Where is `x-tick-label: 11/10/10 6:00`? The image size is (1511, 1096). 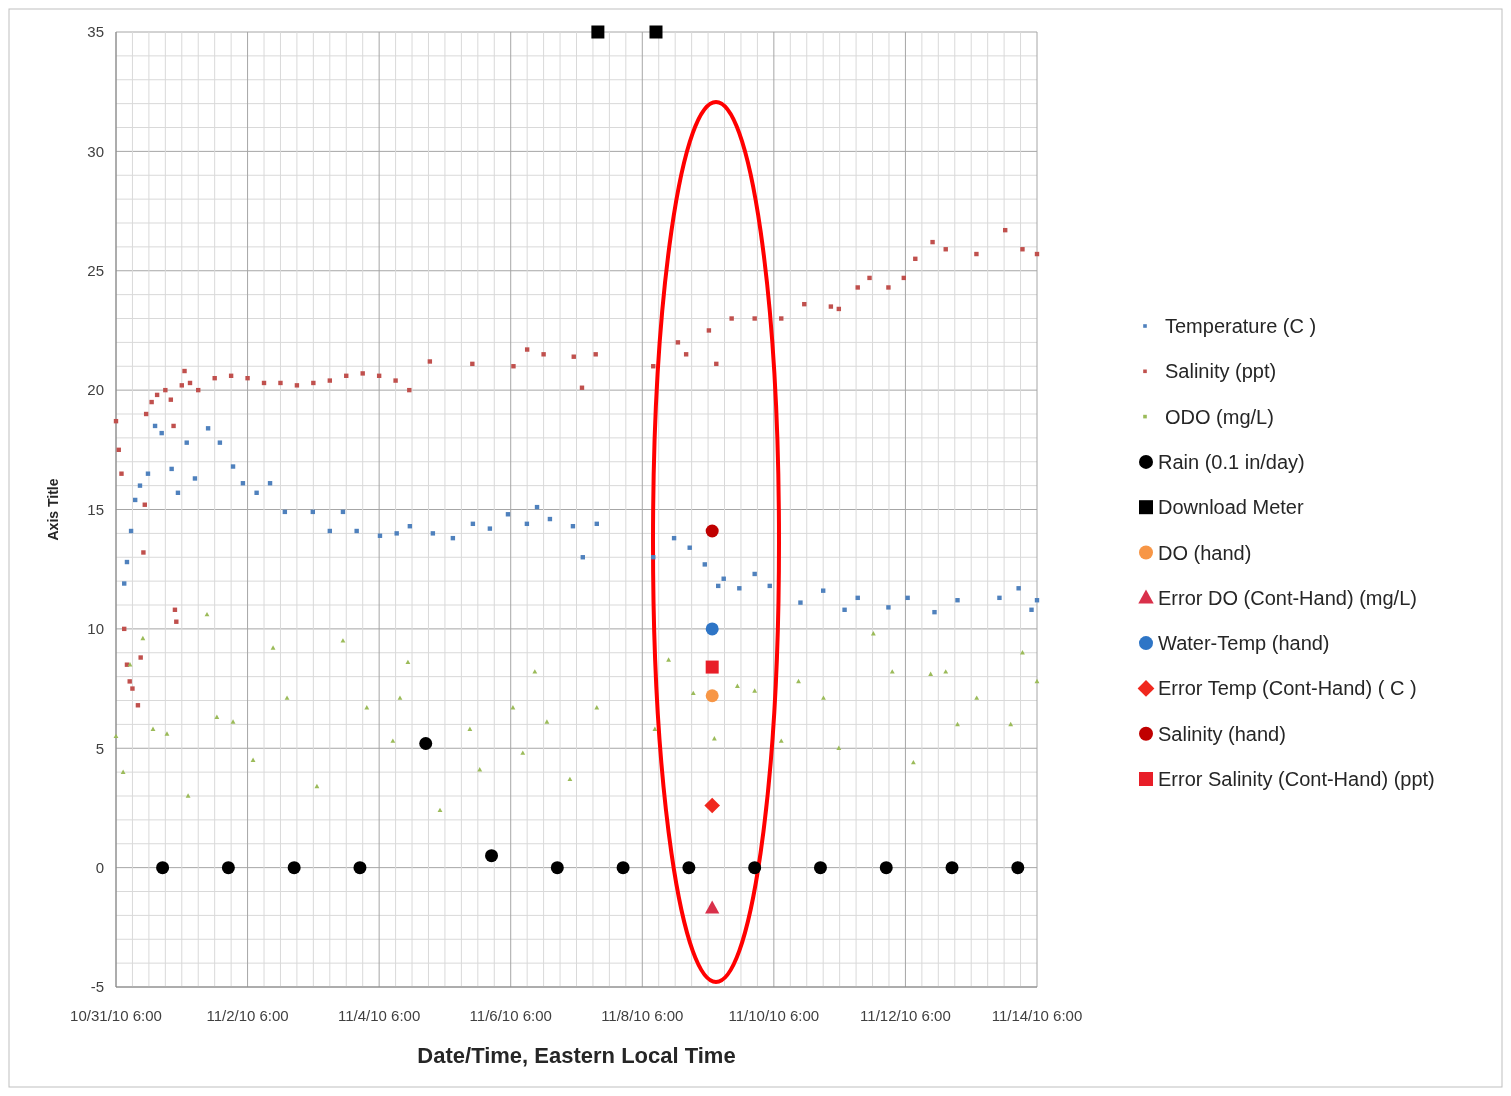
x-tick-label: 11/10/10 6:00 is located at coordinates (774, 1015).